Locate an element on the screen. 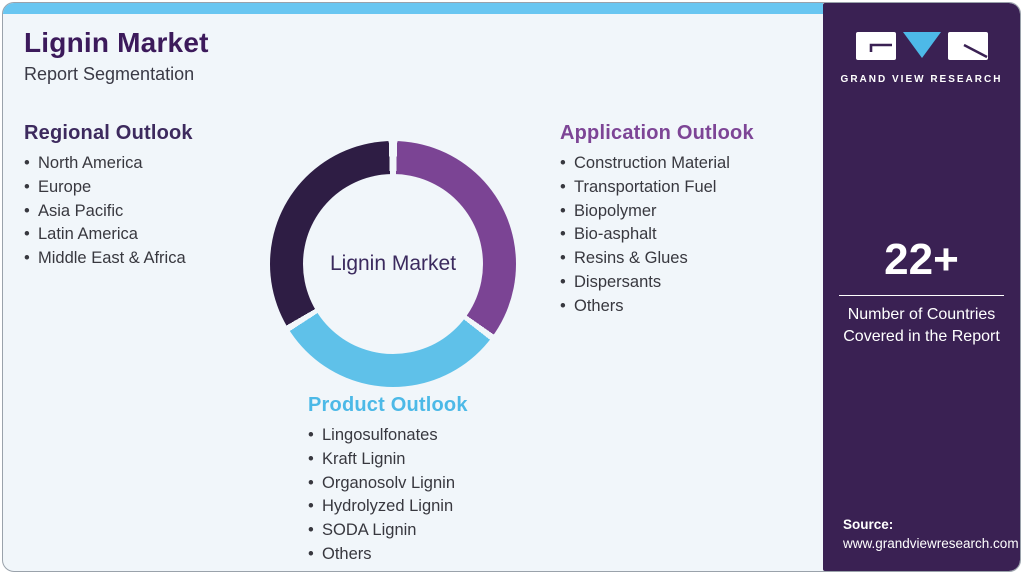 The width and height of the screenshot is (1025, 576). source-label: Source: is located at coordinates (868, 524).